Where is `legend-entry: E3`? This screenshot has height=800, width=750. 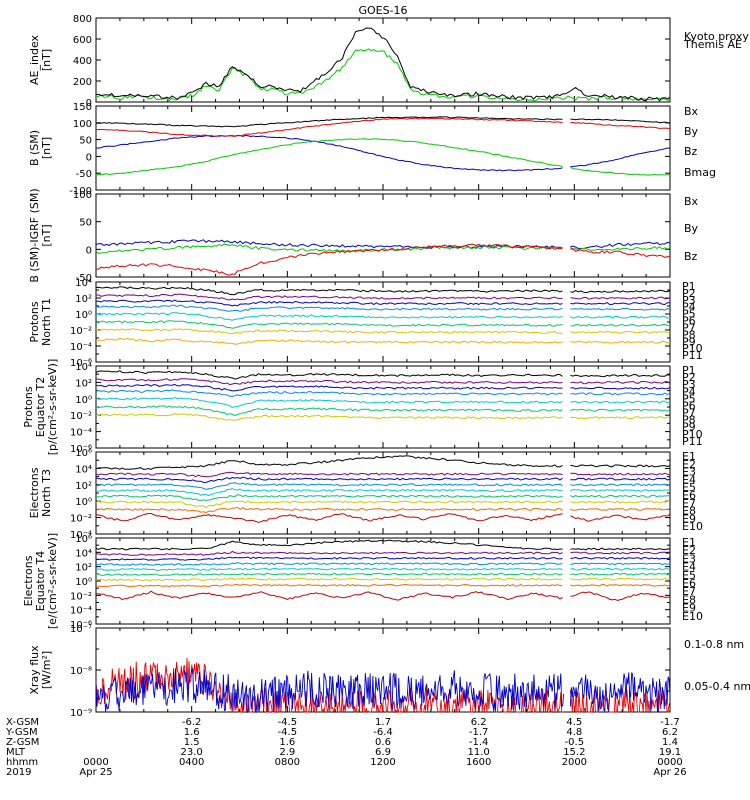
legend-entry: E3 is located at coordinates (689, 558).